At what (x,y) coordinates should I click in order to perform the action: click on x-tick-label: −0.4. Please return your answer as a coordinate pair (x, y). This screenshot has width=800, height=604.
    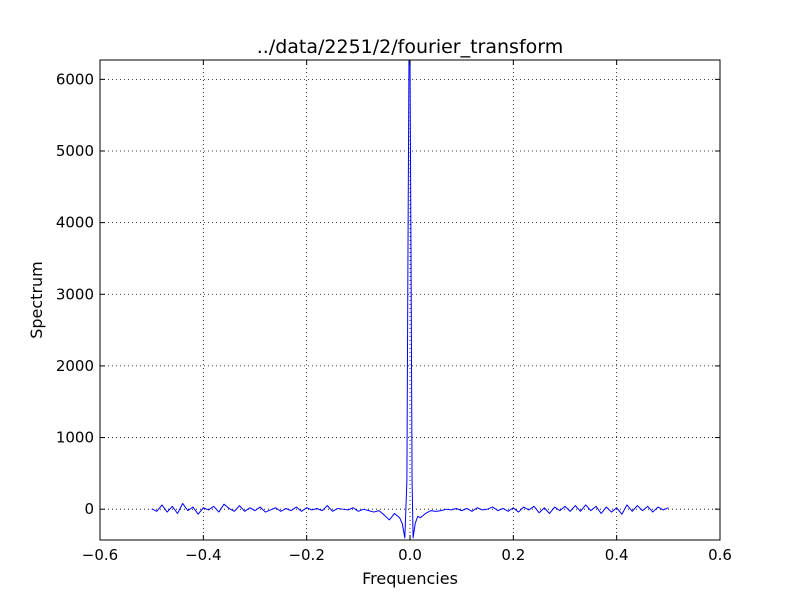
    Looking at the image, I should click on (203, 555).